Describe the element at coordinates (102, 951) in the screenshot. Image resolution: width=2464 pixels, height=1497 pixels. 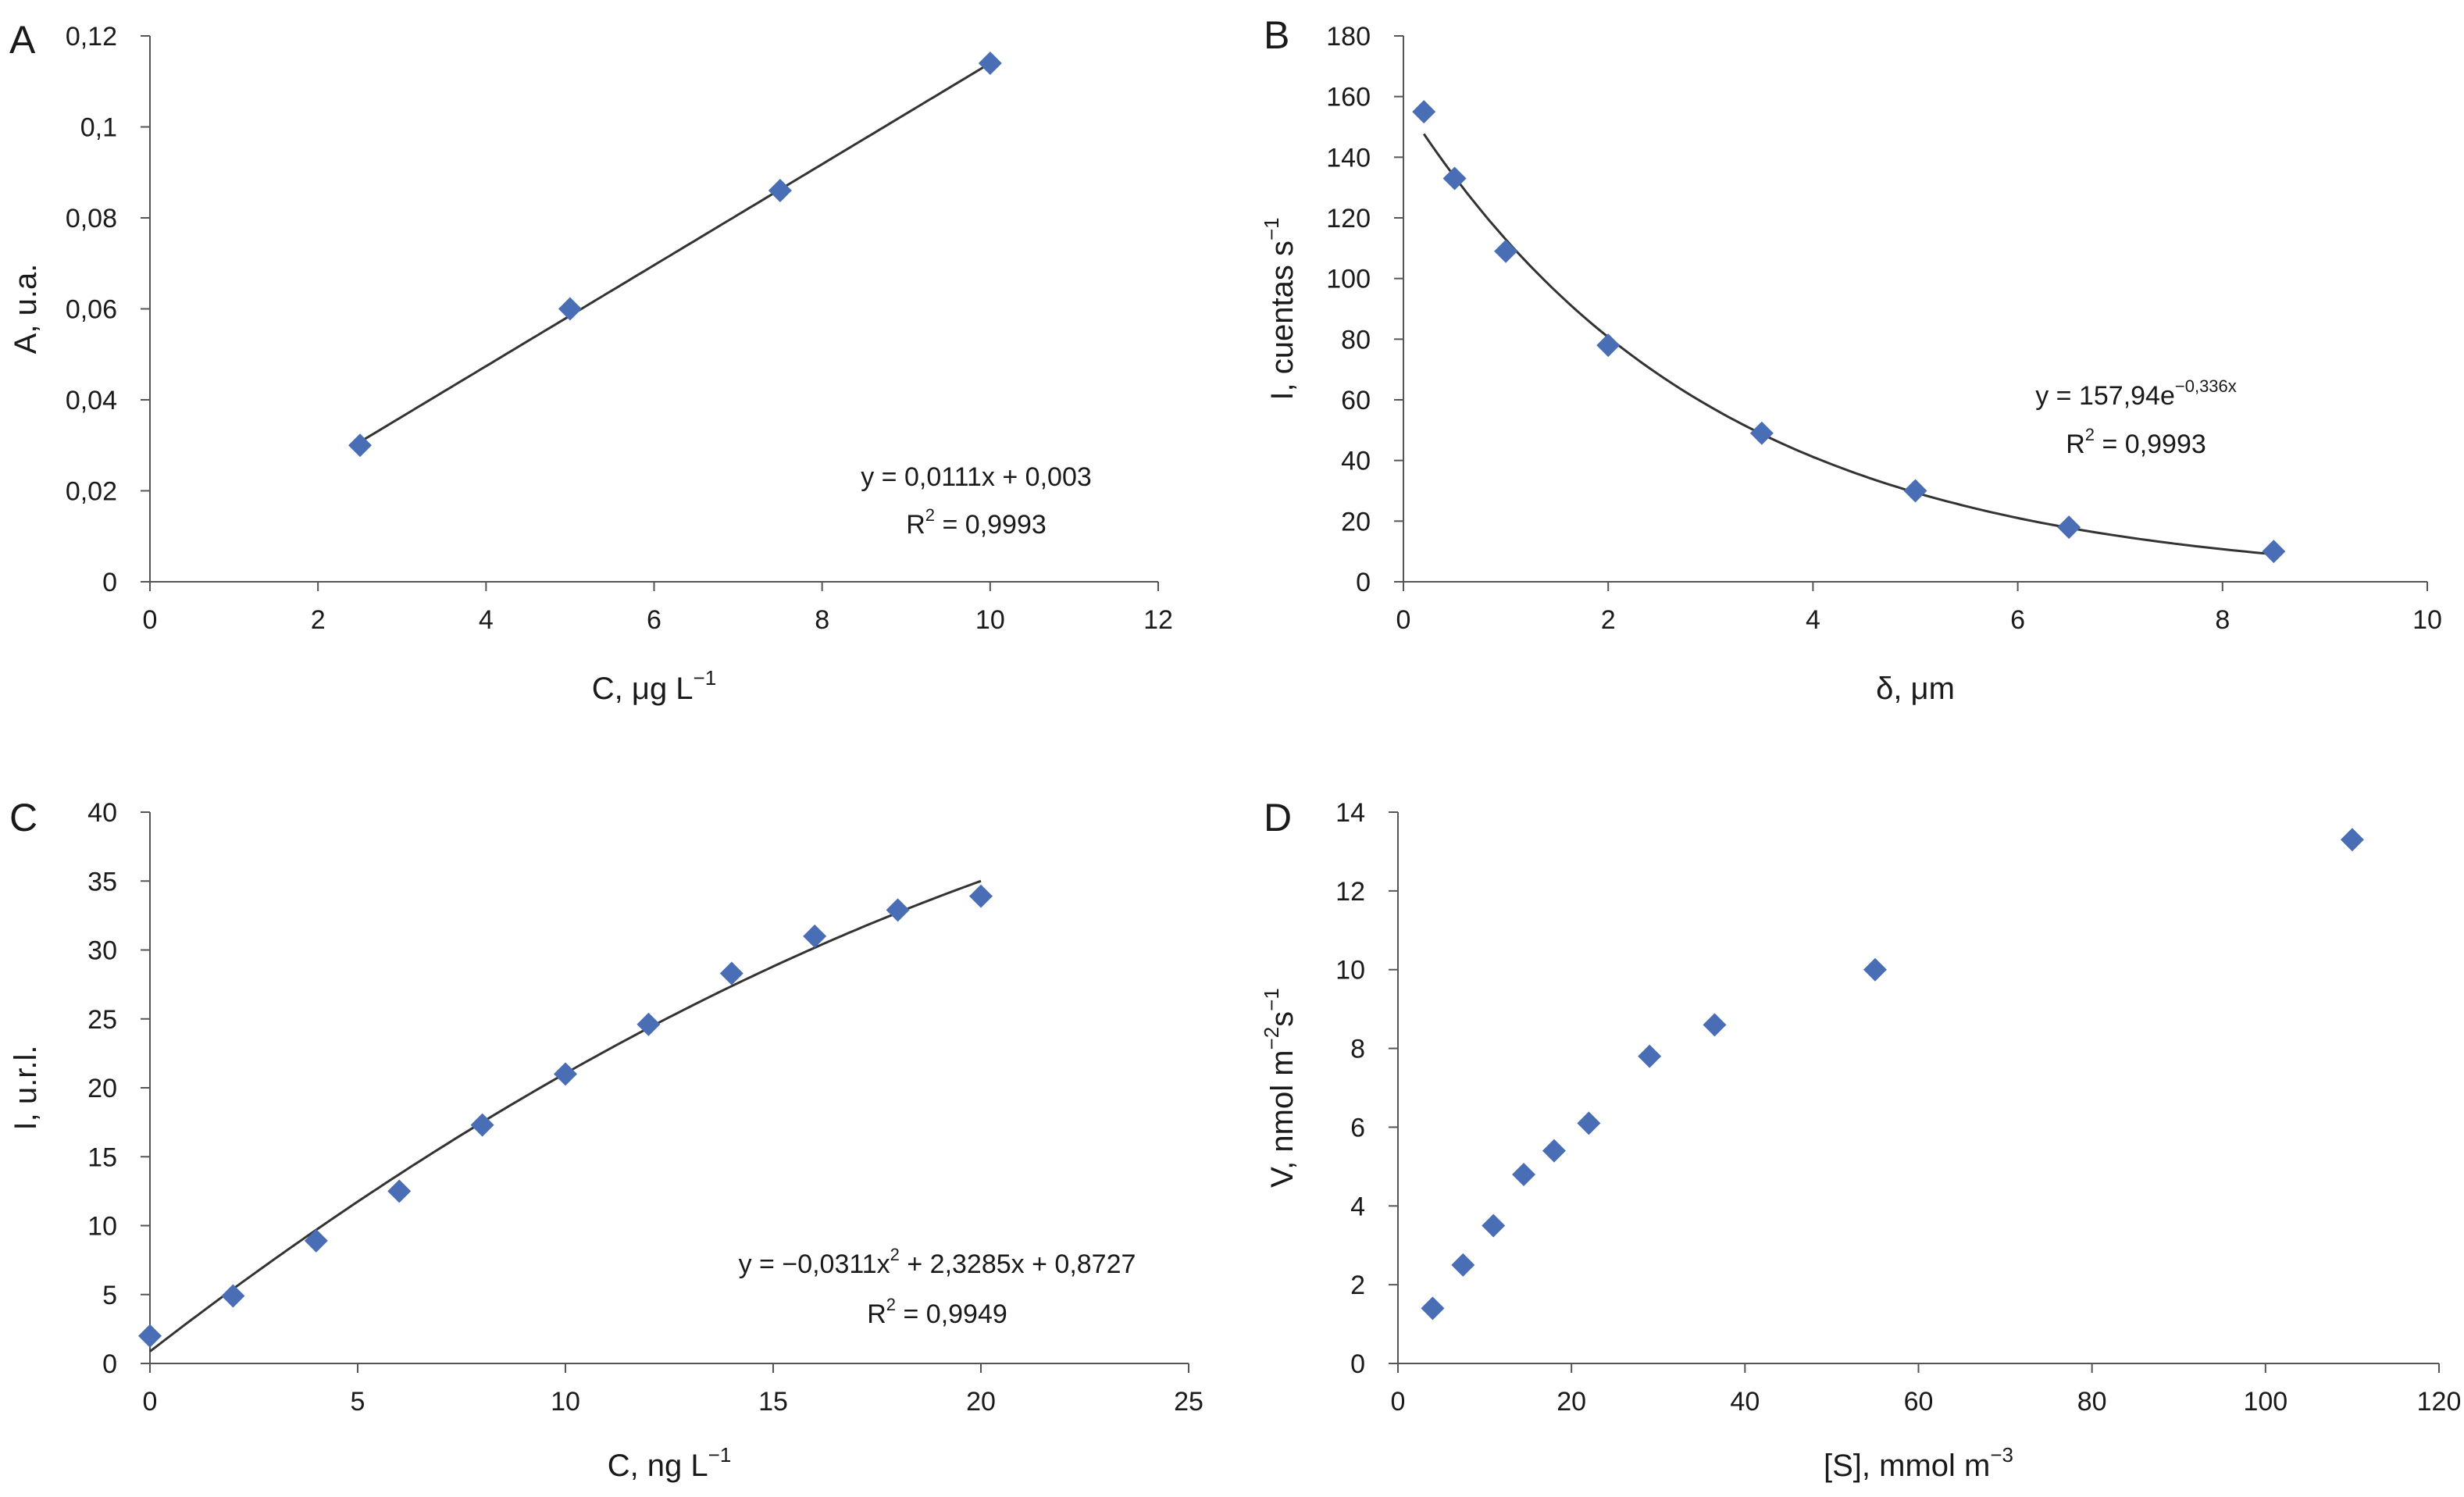
I see `y-tick-label: 30` at that location.